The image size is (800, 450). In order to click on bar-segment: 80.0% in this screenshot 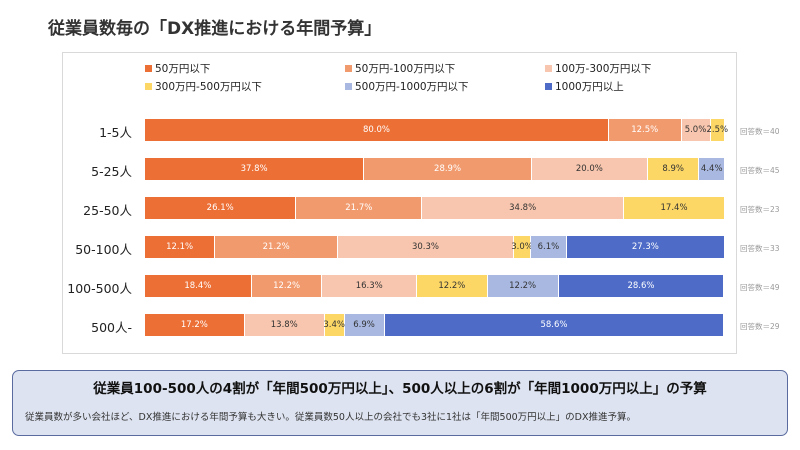, I will do `click(377, 130)`.